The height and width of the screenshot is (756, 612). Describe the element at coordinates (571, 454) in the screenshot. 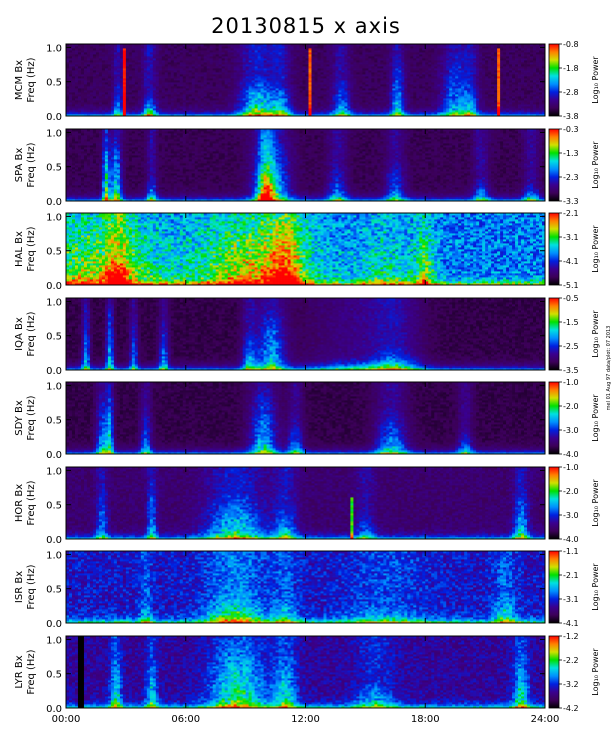

I see `colorbar-tick-label: -4.0` at that location.